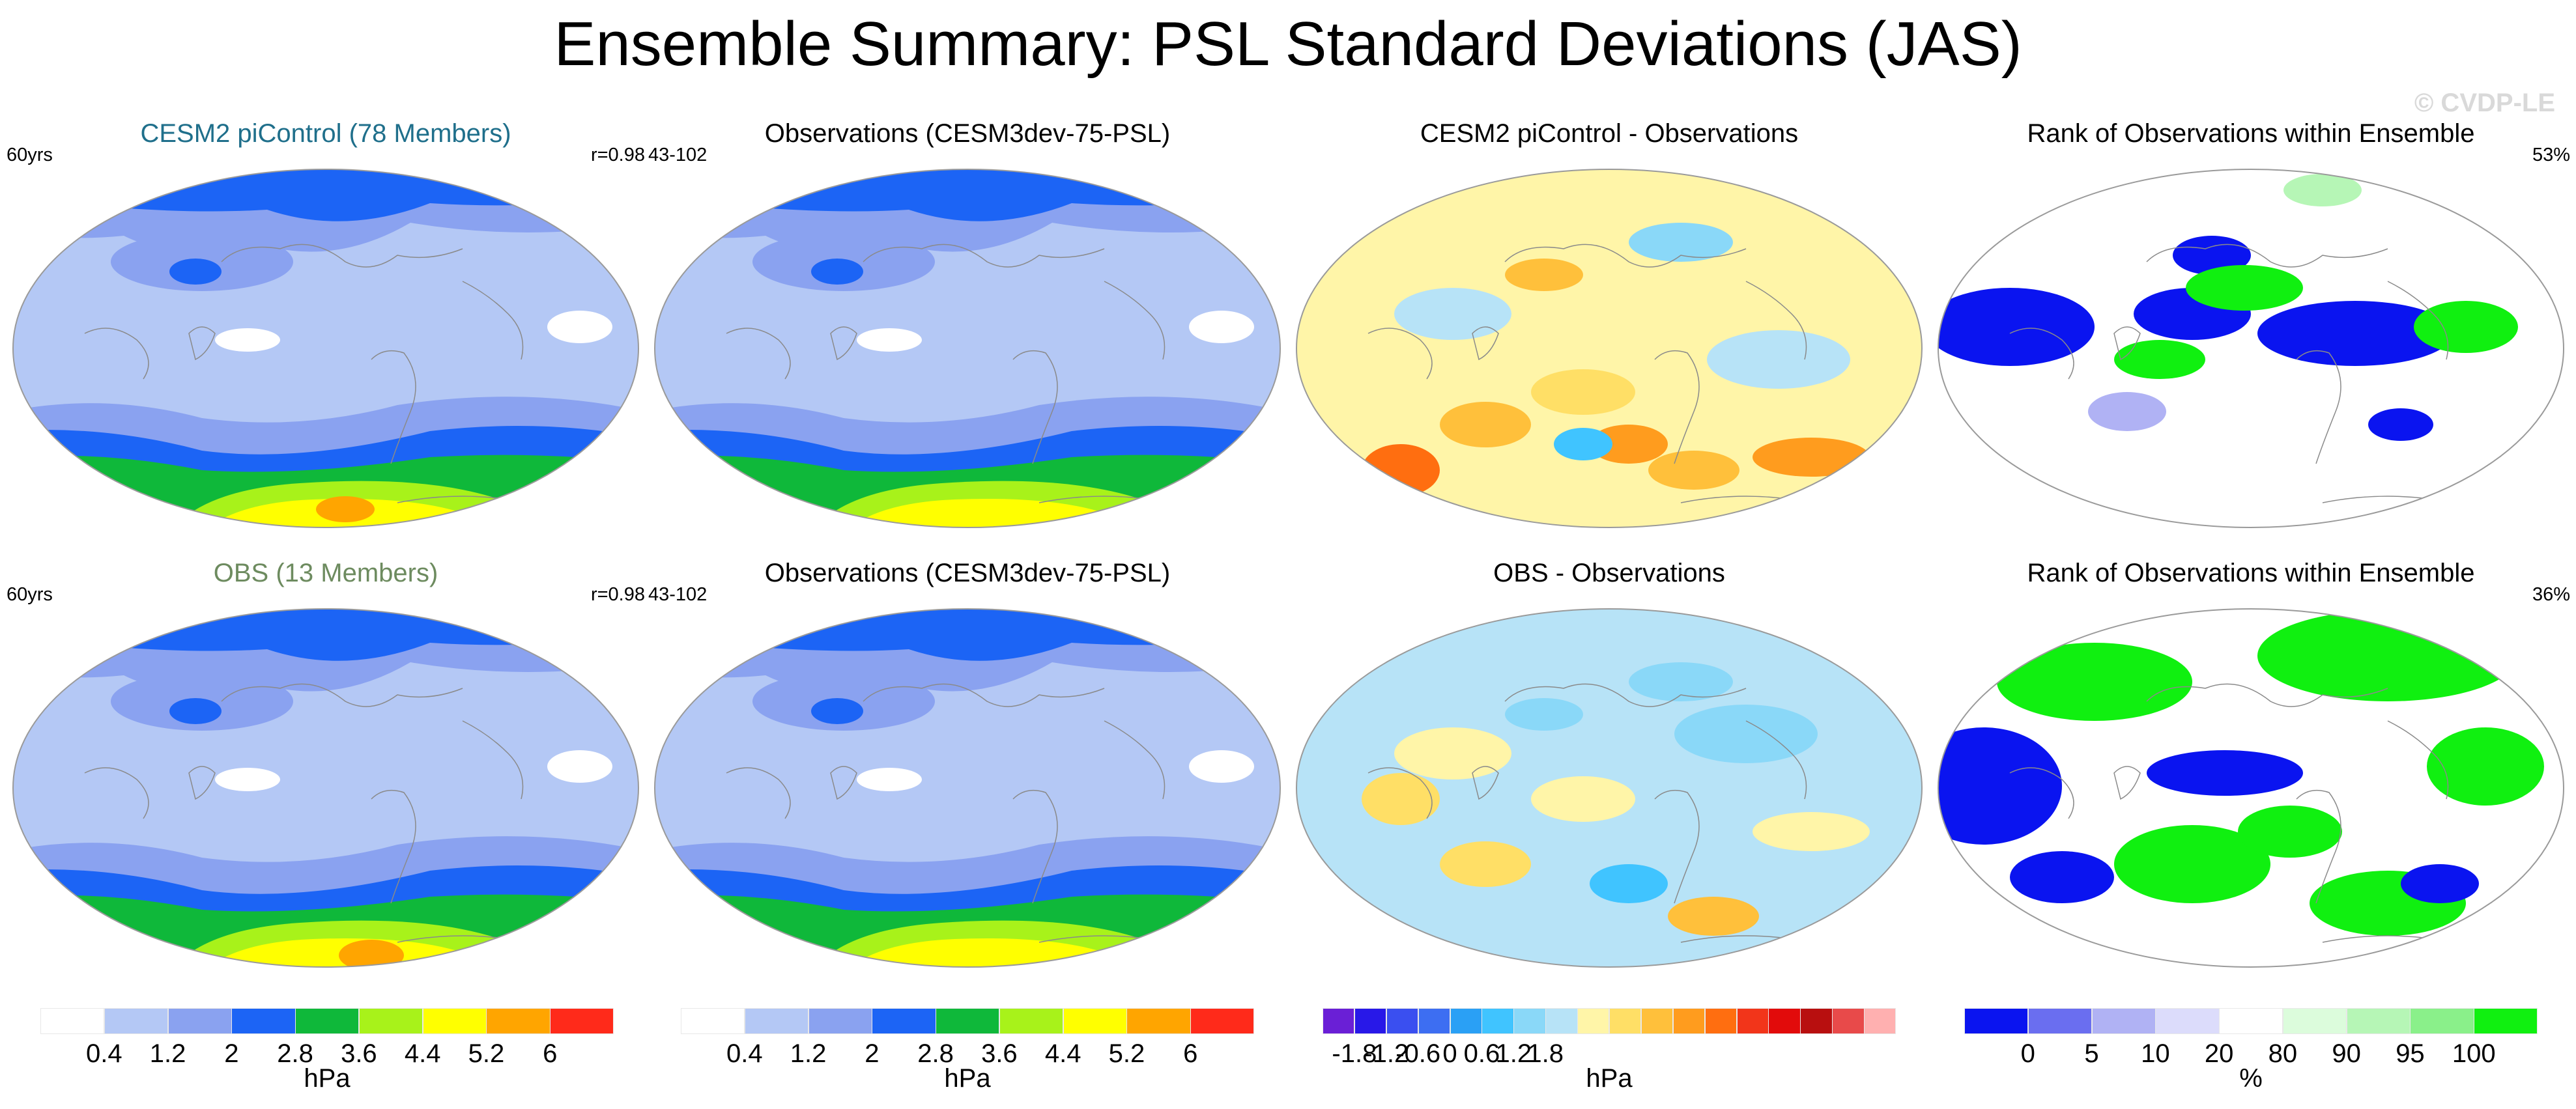 The height and width of the screenshot is (1109, 2576). I want to click on panel-5: OBS (13 Members) 60yrs r=0.98, so click(326, 769).